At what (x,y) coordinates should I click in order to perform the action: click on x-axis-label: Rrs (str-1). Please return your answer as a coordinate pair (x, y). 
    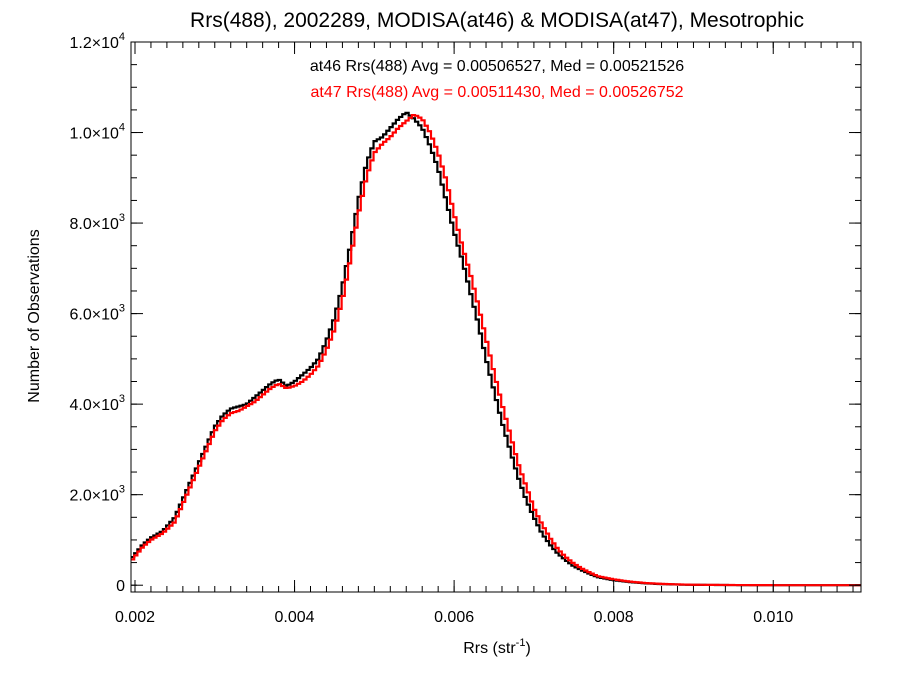
    Looking at the image, I should click on (497, 647).